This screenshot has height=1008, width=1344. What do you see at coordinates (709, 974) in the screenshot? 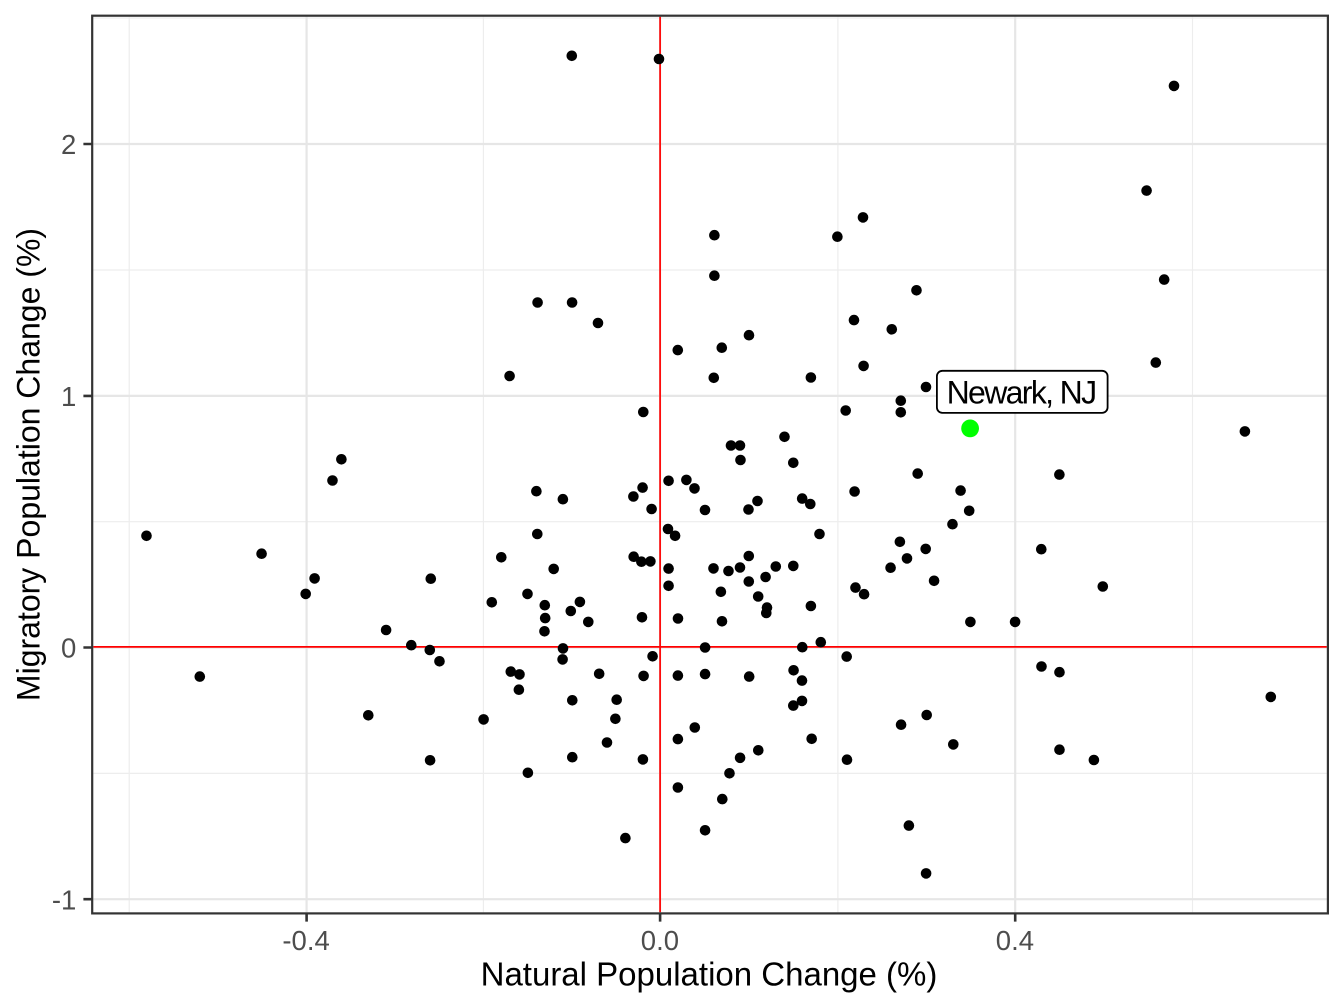
I see `svg-text: Natural Population Change (%)` at bounding box center [709, 974].